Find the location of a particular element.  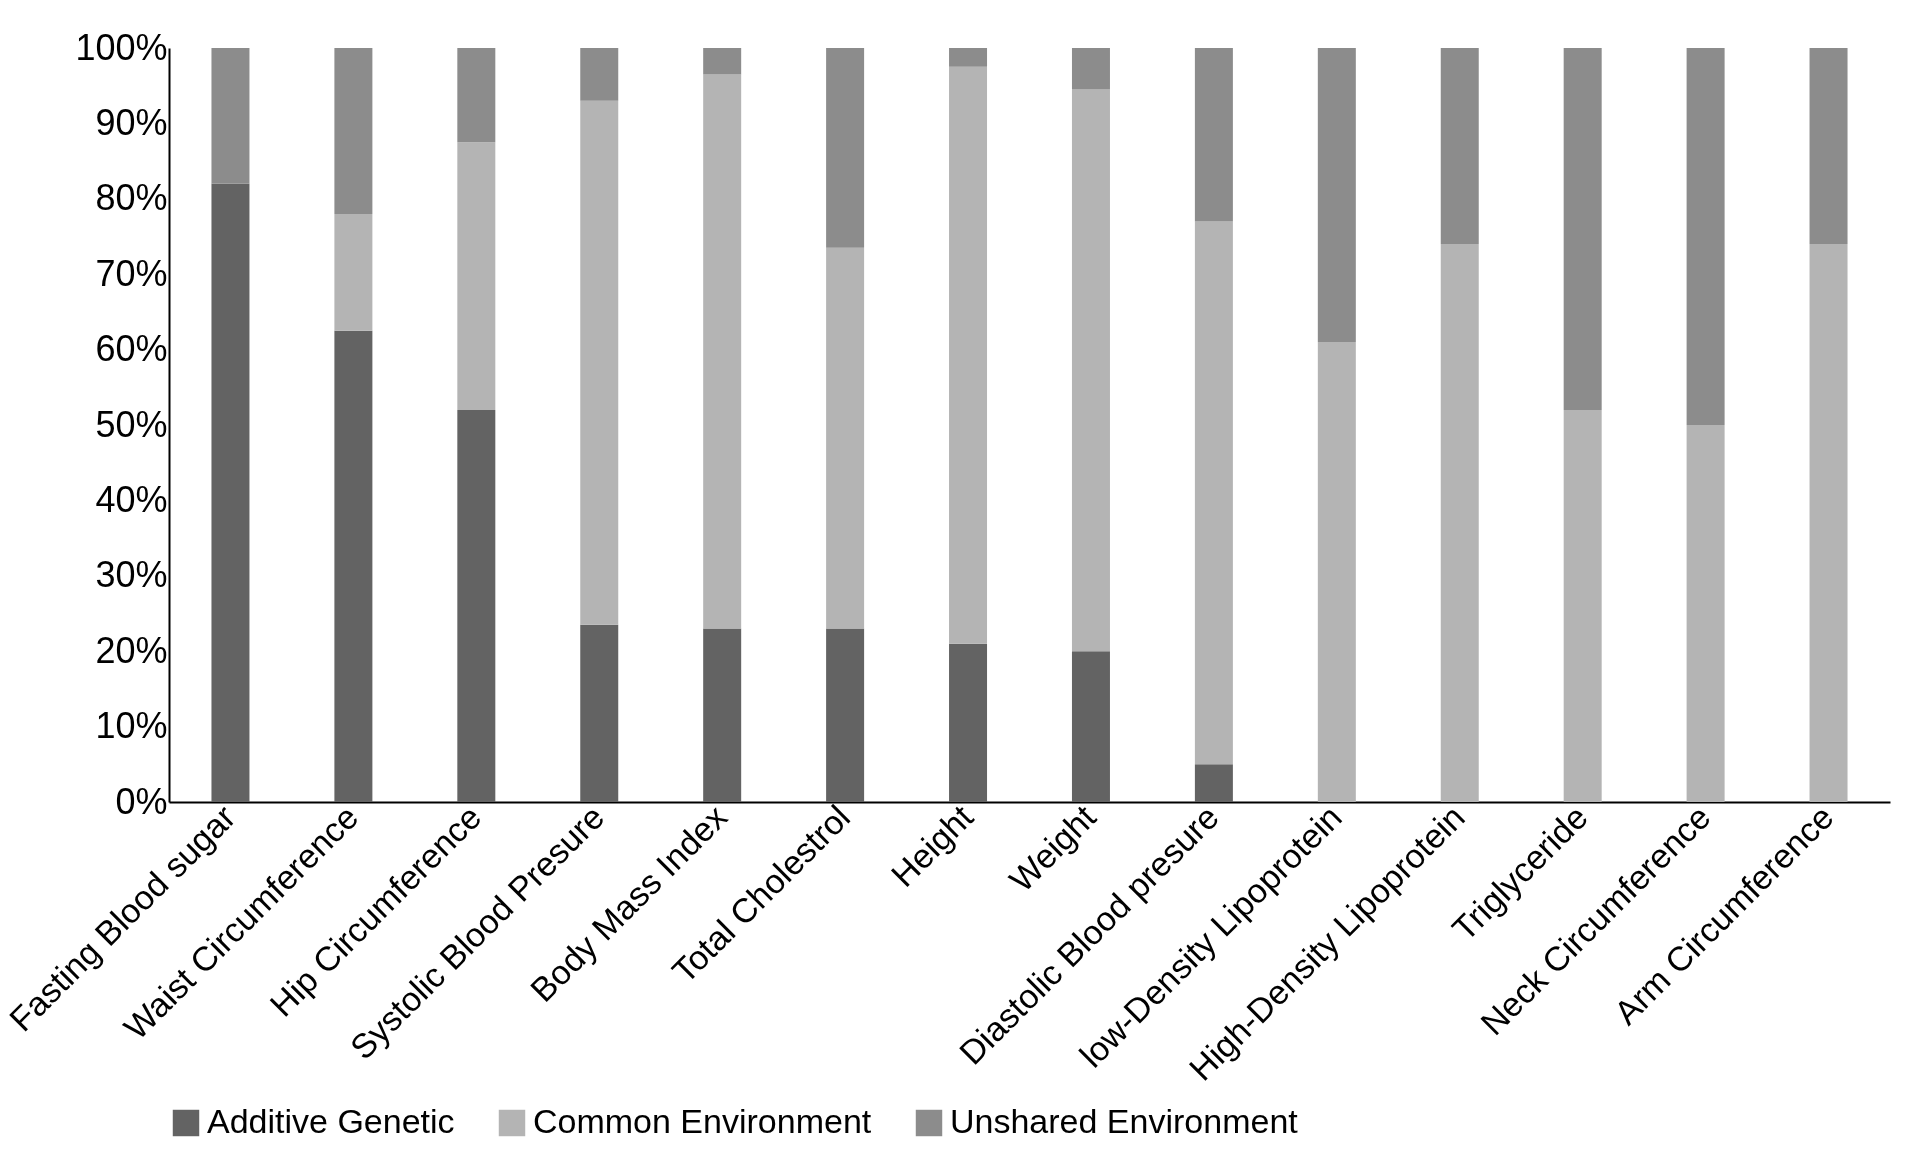

y-tick-label: 60% is located at coordinates (131, 349).